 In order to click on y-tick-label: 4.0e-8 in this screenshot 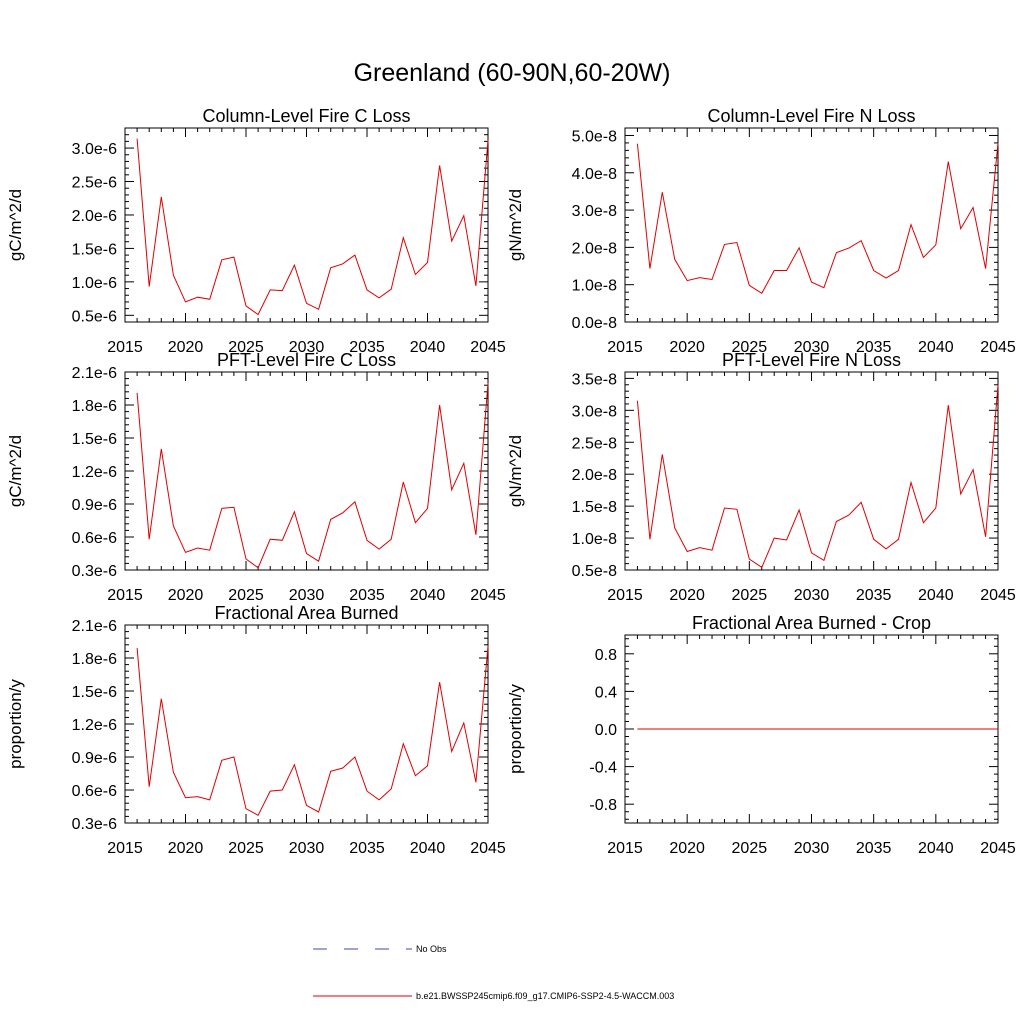, I will do `click(594, 174)`.